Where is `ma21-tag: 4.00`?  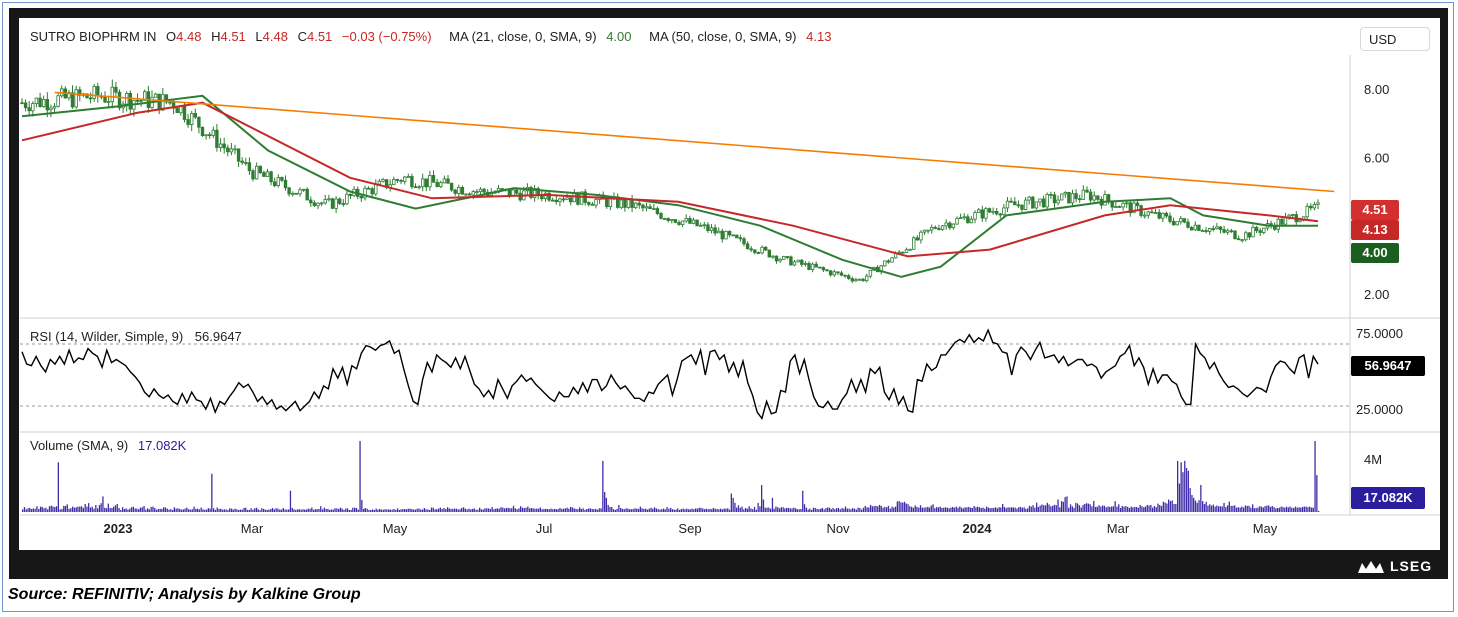 ma21-tag: 4.00 is located at coordinates (1375, 252).